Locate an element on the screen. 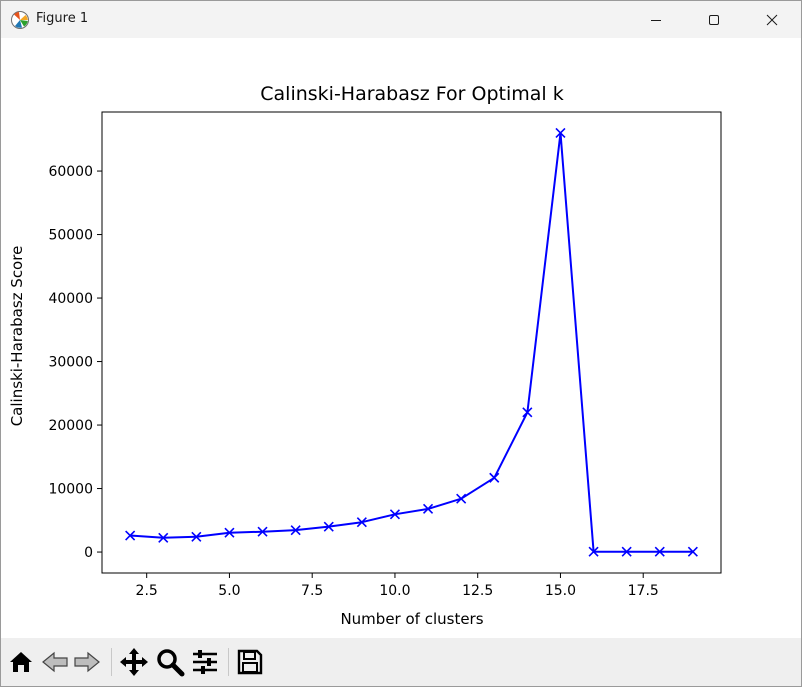  forward-arrow-icon is located at coordinates (87, 662).